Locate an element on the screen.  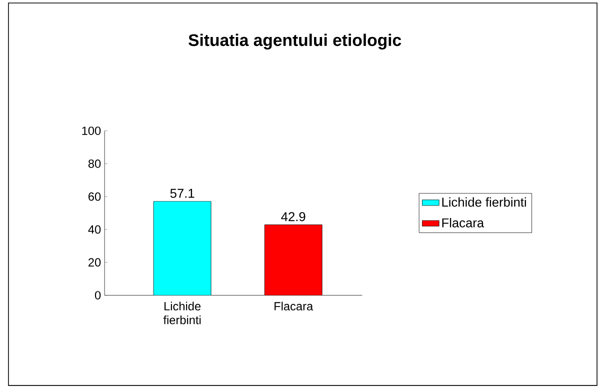
y-tick-label: 0 is located at coordinates (97, 295).